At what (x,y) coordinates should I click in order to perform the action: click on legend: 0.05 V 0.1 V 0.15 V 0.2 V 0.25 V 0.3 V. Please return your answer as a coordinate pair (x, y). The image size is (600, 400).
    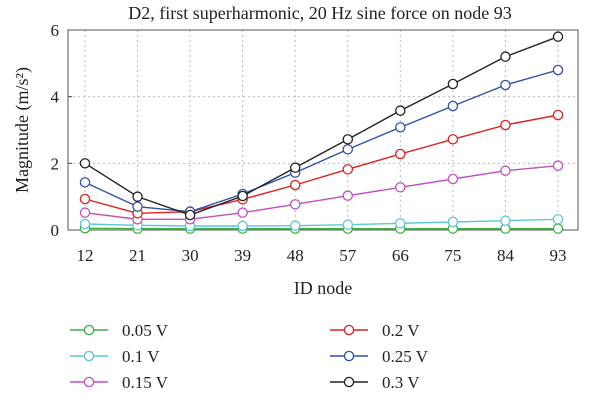
    Looking at the image, I should click on (249, 356).